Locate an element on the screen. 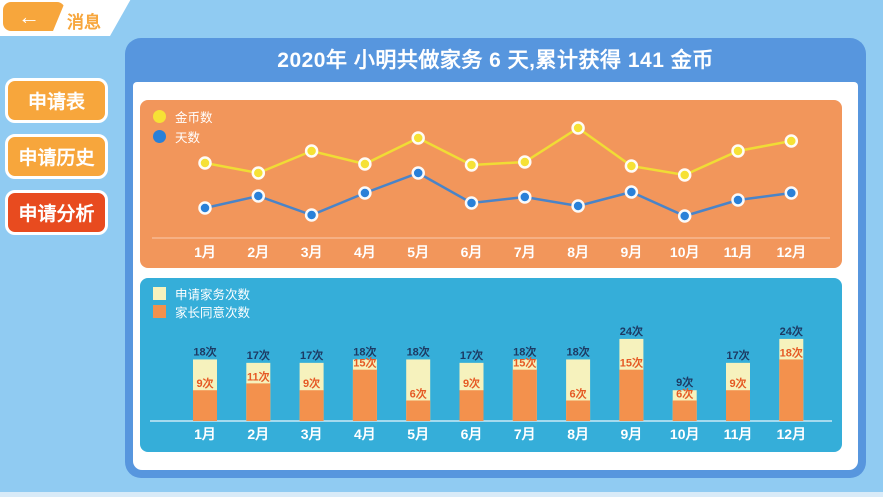 The width and height of the screenshot is (883, 497). bar-chart-legend: 申请家务次数 家长同意次数 is located at coordinates (201, 302).